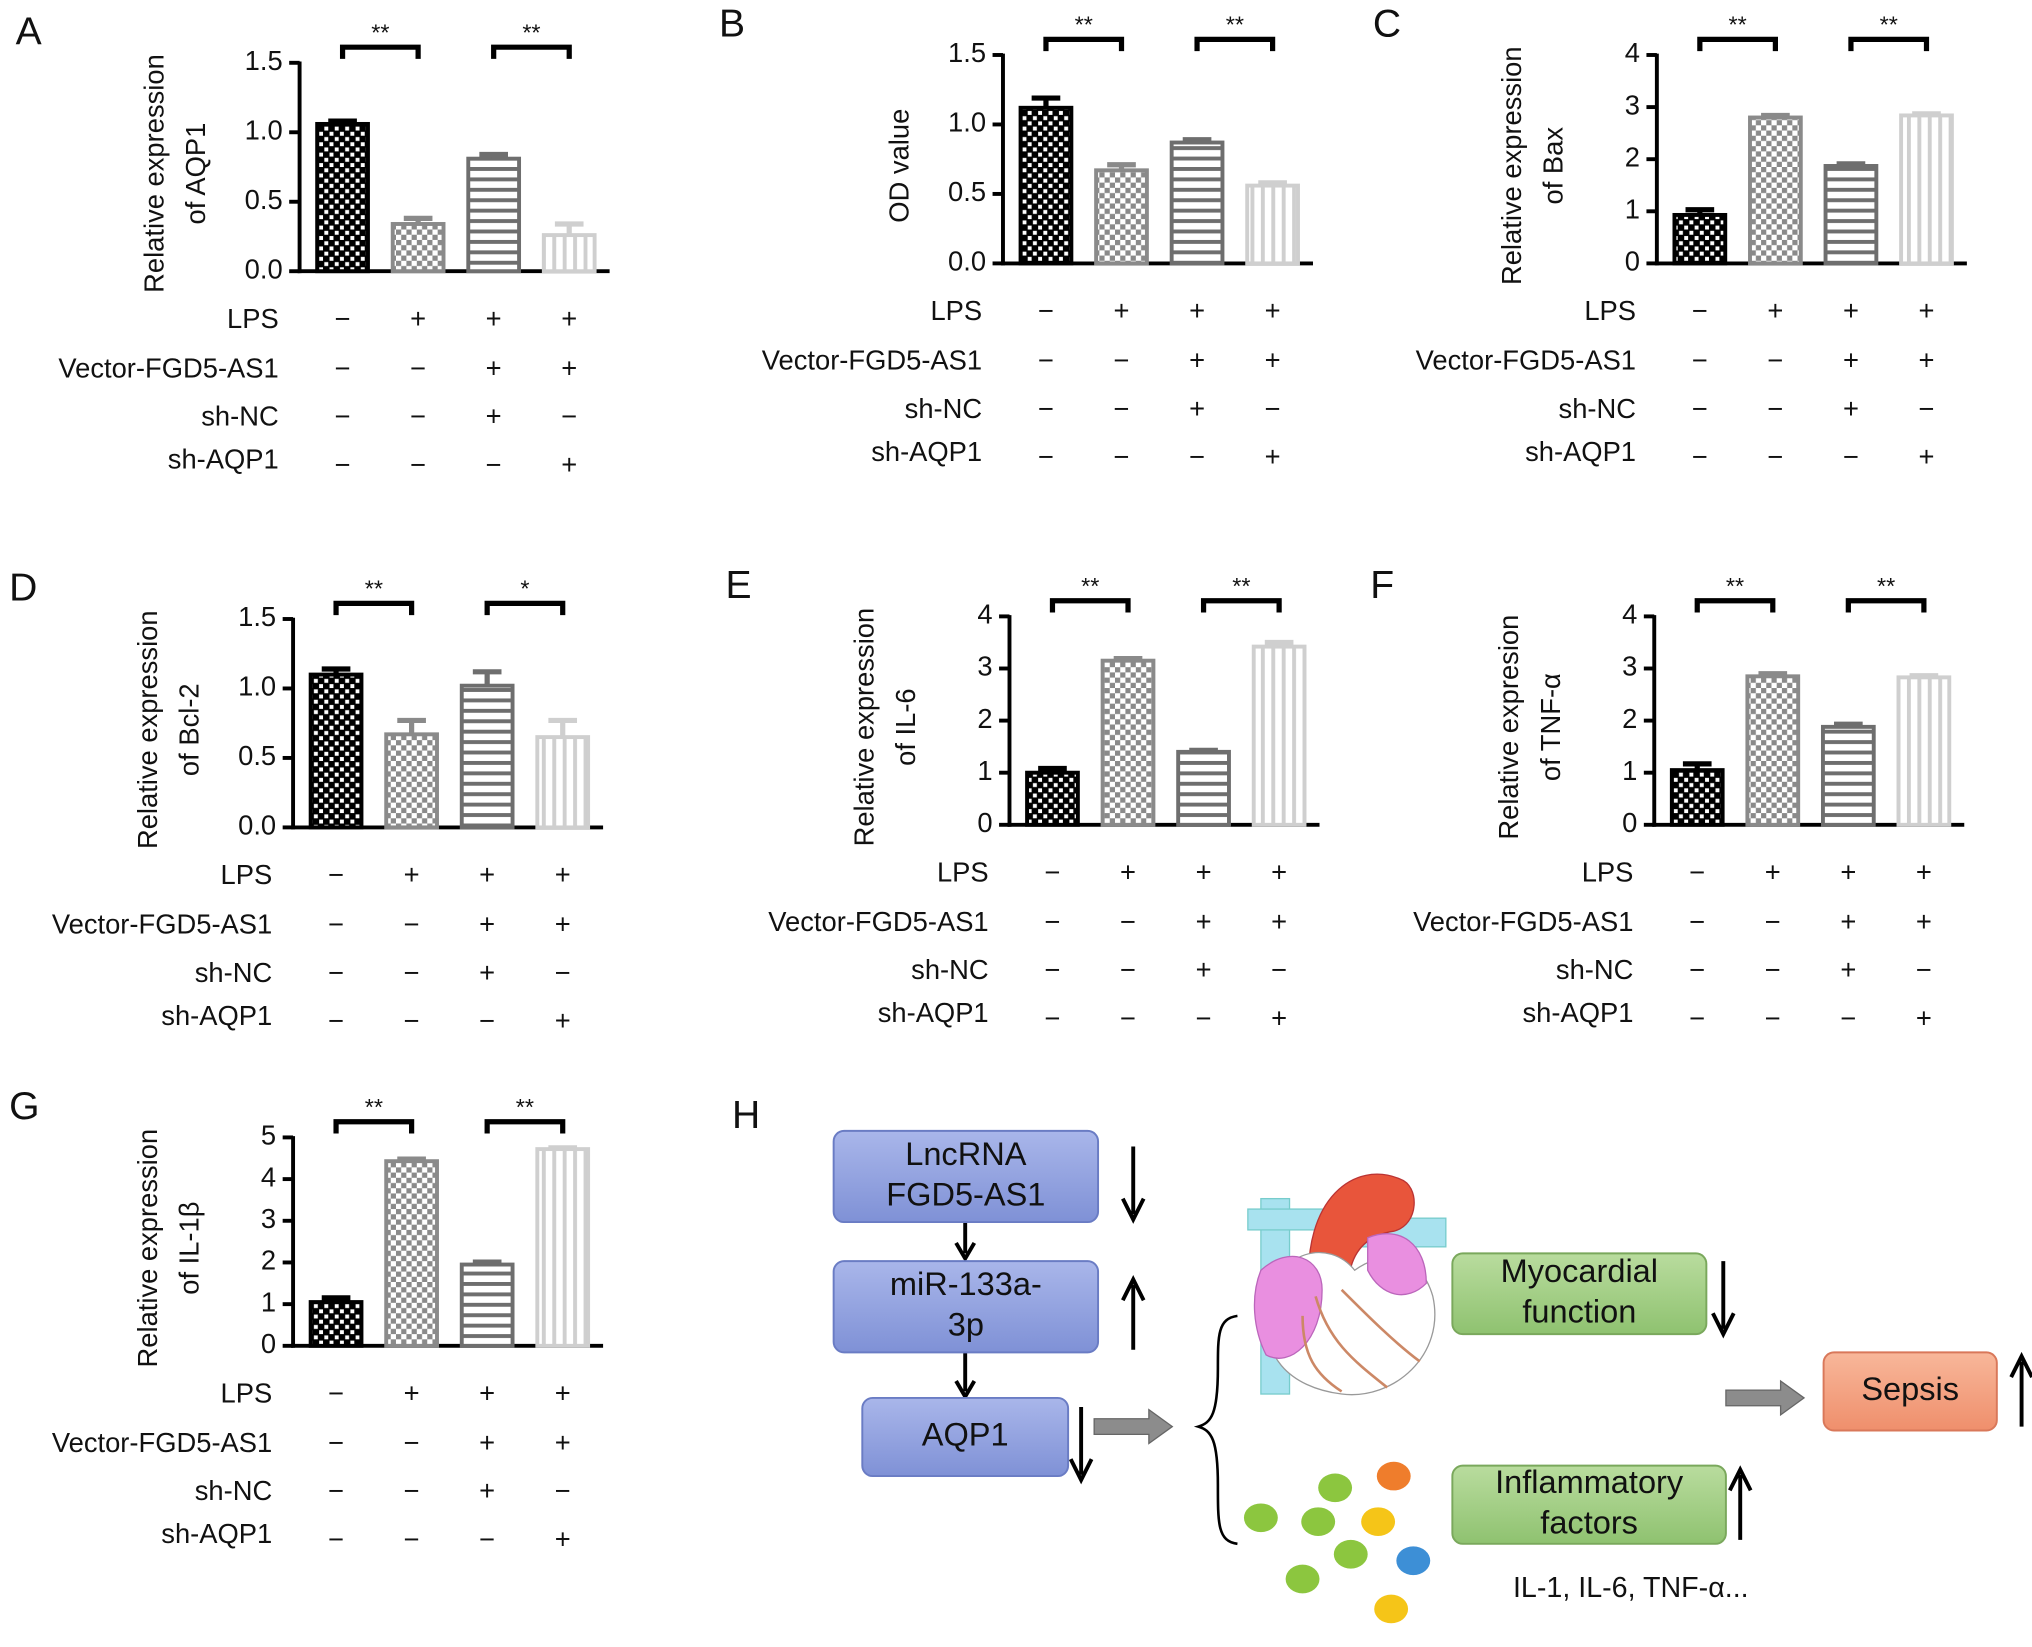  Describe the element at coordinates (189, 1248) in the screenshot. I see `y-axis-label: of IL-1β` at that location.